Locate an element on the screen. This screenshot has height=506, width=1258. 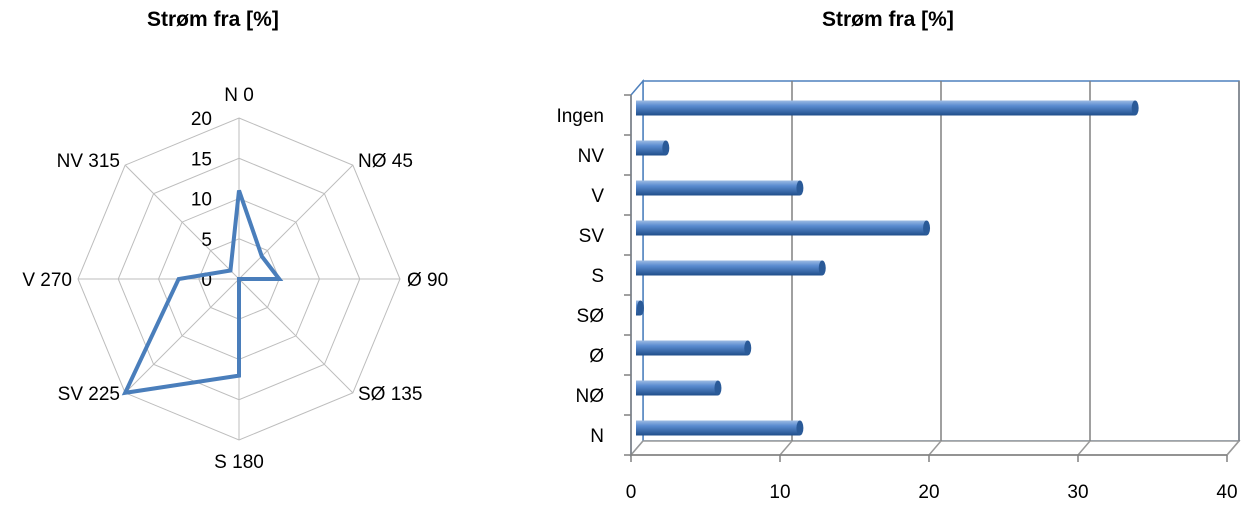
bar-NV is located at coordinates (651, 148).